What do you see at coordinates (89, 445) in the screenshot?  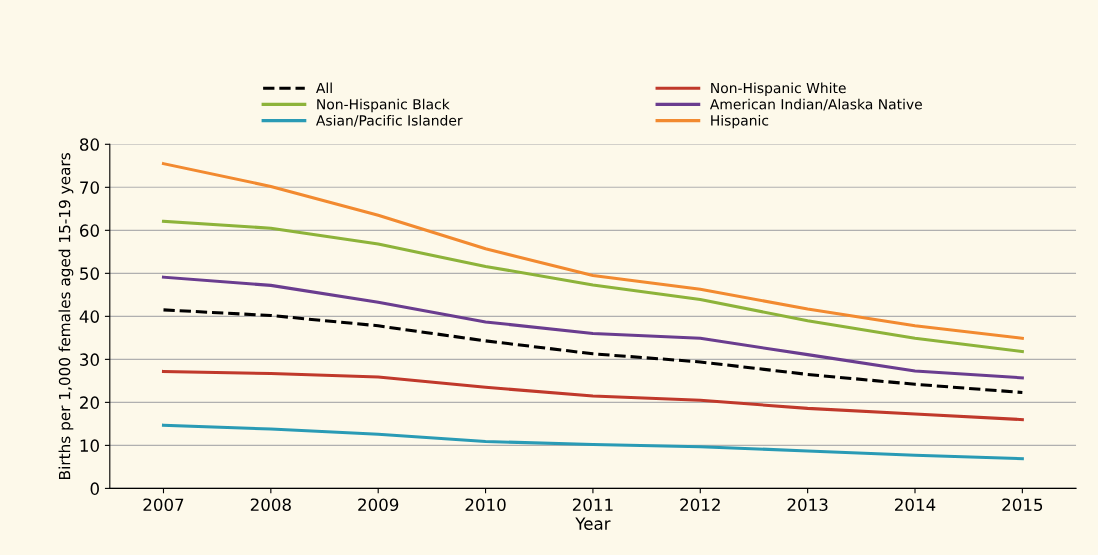 I see `y-tick-label: 10` at bounding box center [89, 445].